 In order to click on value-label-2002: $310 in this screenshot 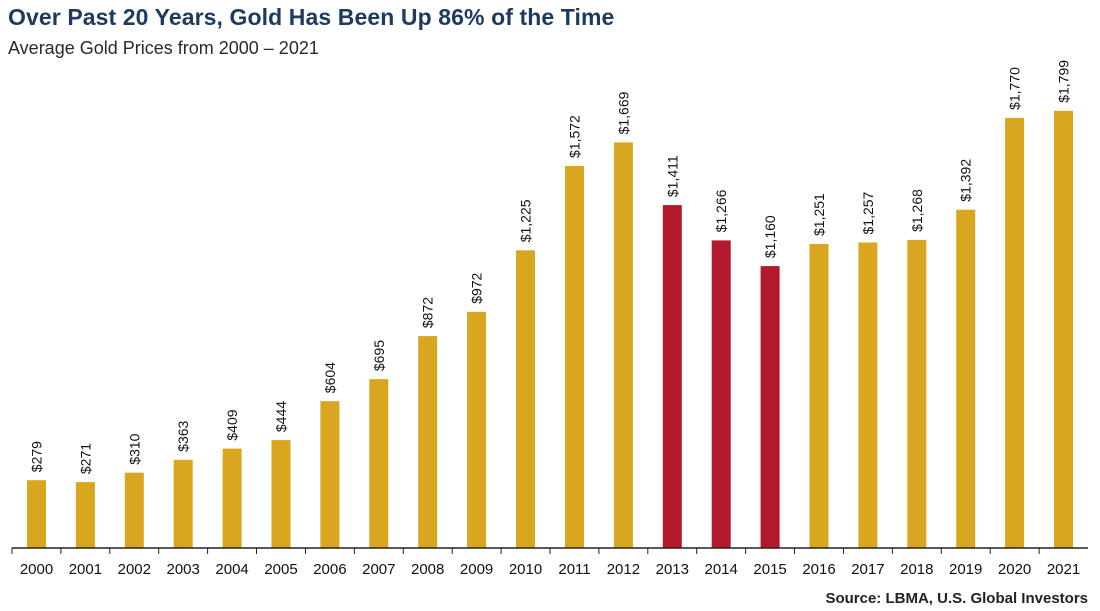, I will do `click(134, 448)`.